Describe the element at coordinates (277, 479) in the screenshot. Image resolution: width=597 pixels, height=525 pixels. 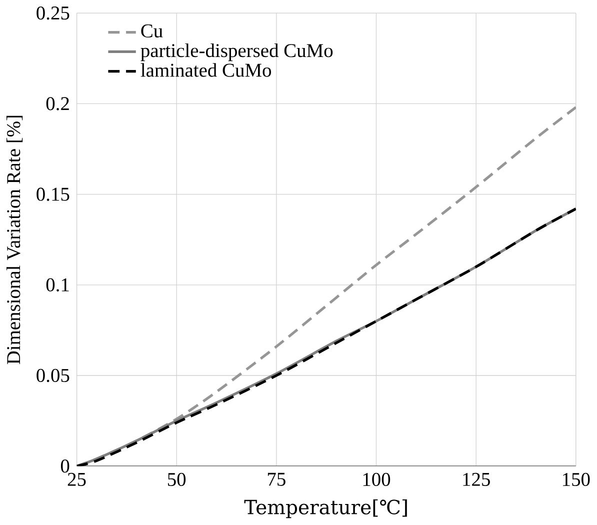
I see `x-tick-label: 75` at that location.